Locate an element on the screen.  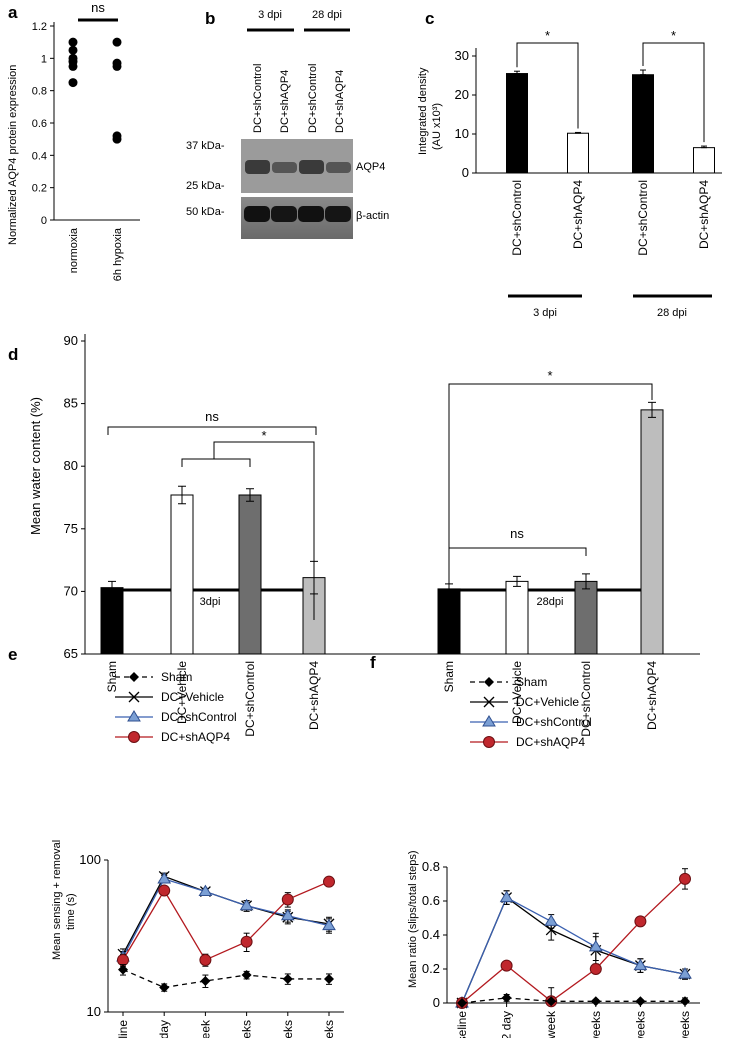
panel-c-sig-bracket is located at coordinates (547, 85).